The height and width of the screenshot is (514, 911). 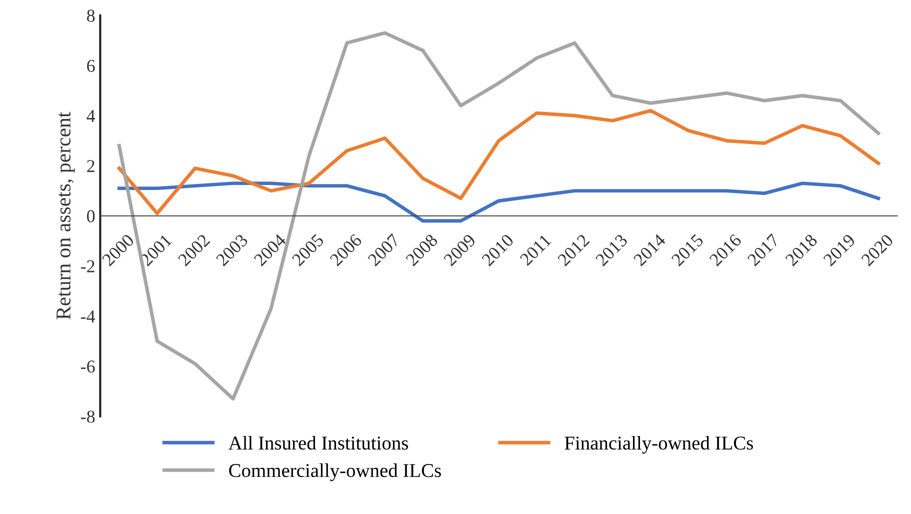 What do you see at coordinates (90, 166) in the screenshot?
I see `y-tick-label: 2` at bounding box center [90, 166].